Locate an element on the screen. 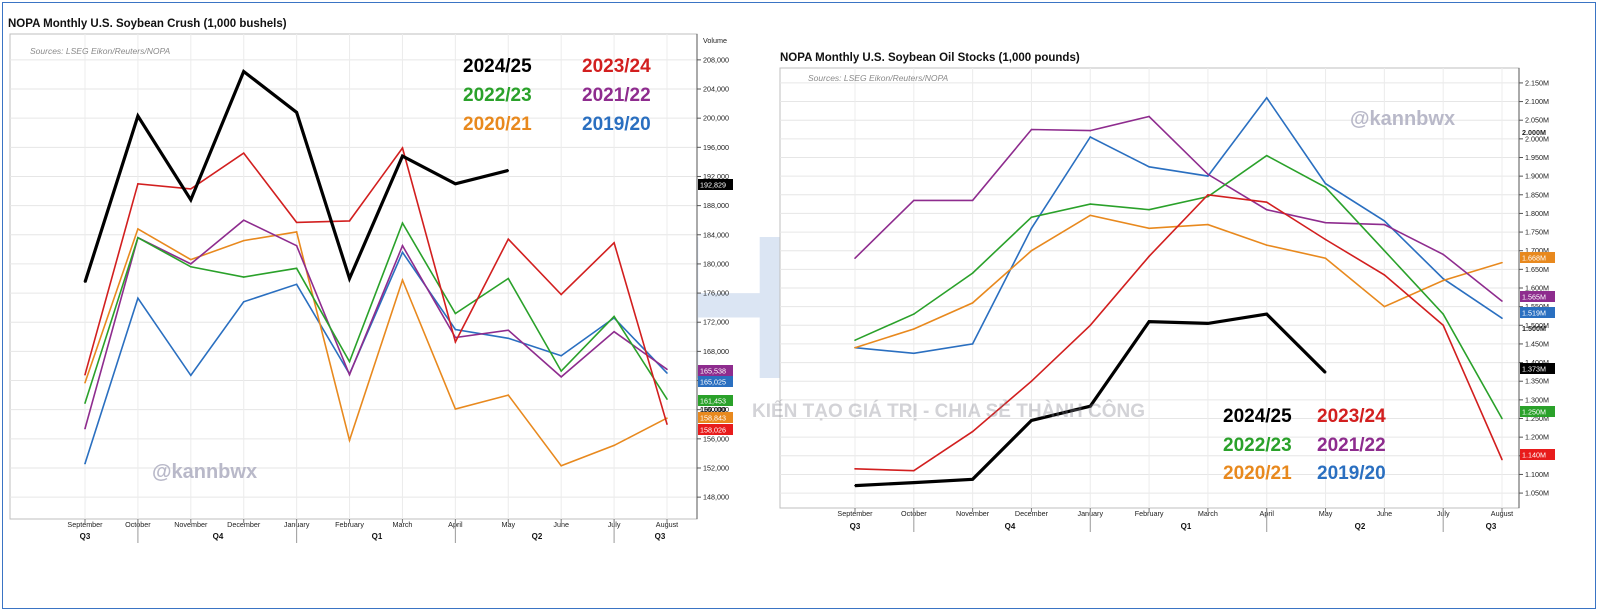  y-tick-label: 1.450M is located at coordinates (1537, 343).